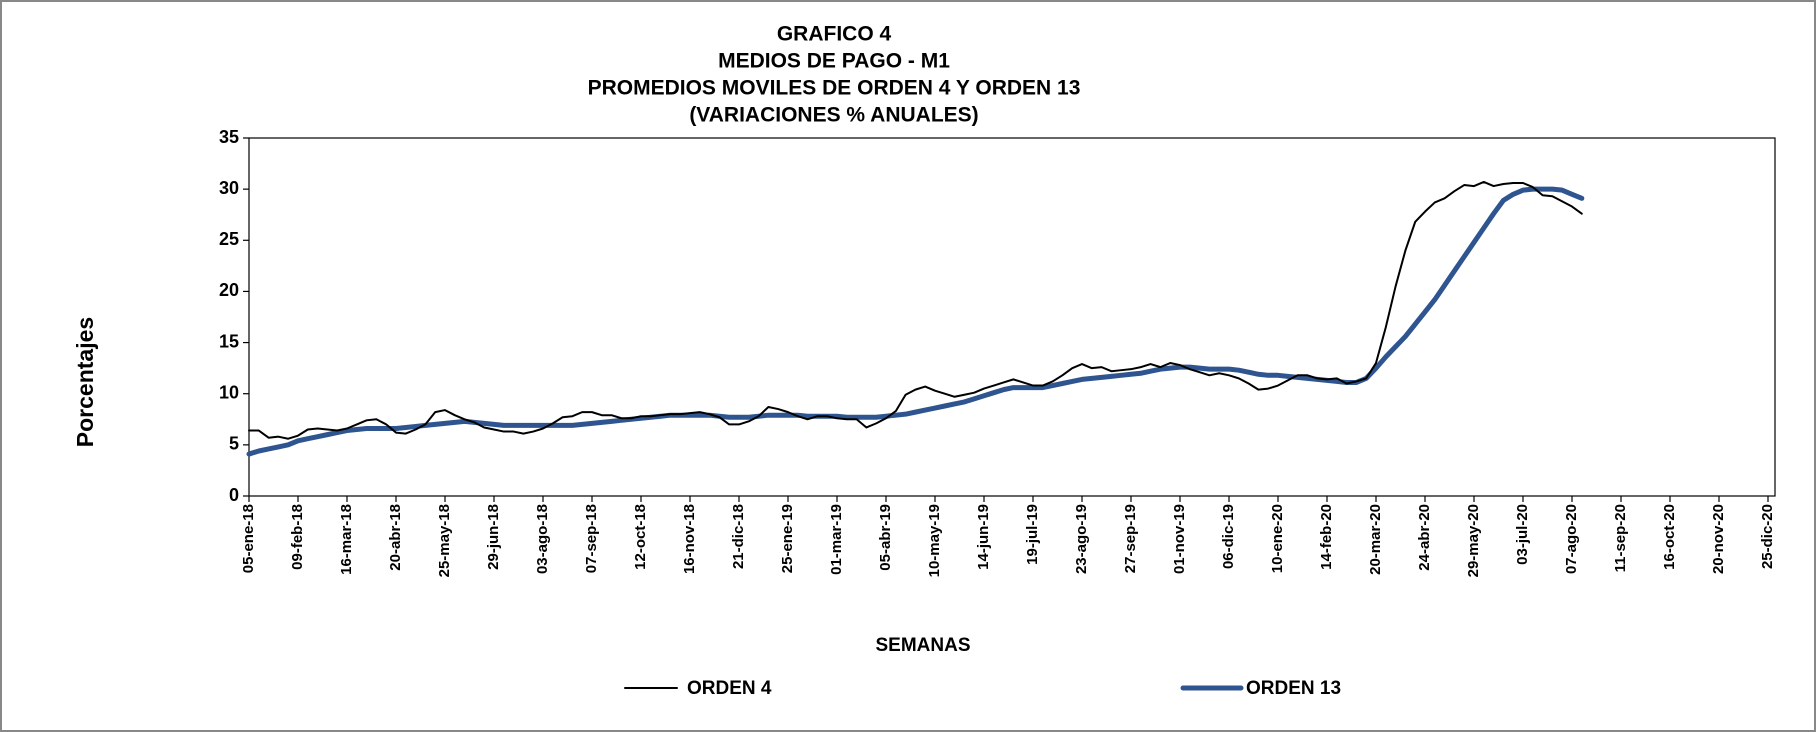  Describe the element at coordinates (85, 382) in the screenshot. I see `y-axis-label: Porcentajes` at that location.